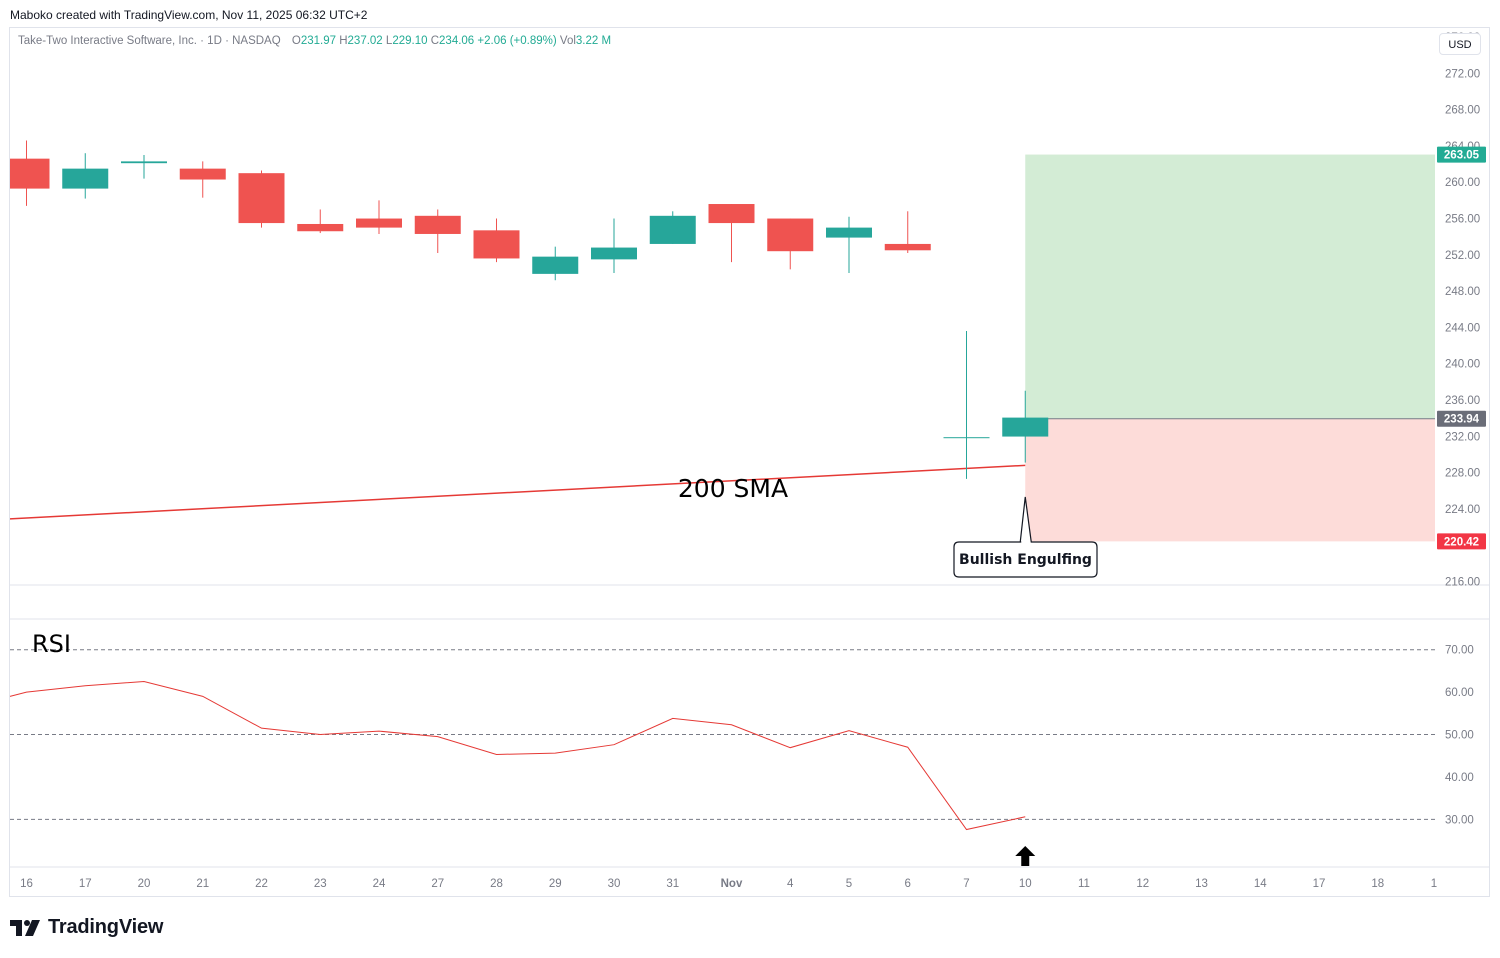 The height and width of the screenshot is (958, 1500). What do you see at coordinates (614, 884) in the screenshot?
I see `time-tick-label: 30` at bounding box center [614, 884].